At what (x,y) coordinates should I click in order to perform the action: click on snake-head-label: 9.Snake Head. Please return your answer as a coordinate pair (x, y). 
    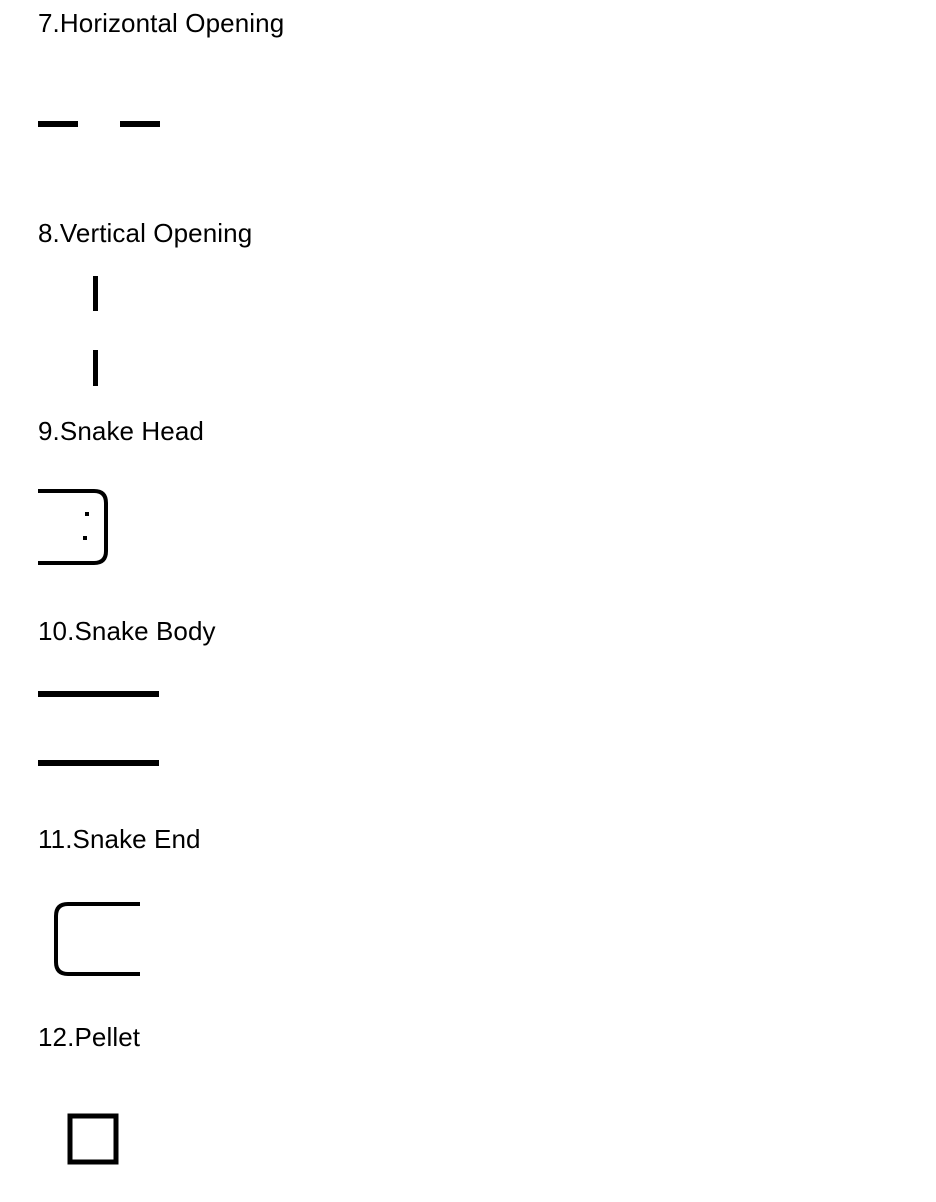
    Looking at the image, I should click on (121, 431).